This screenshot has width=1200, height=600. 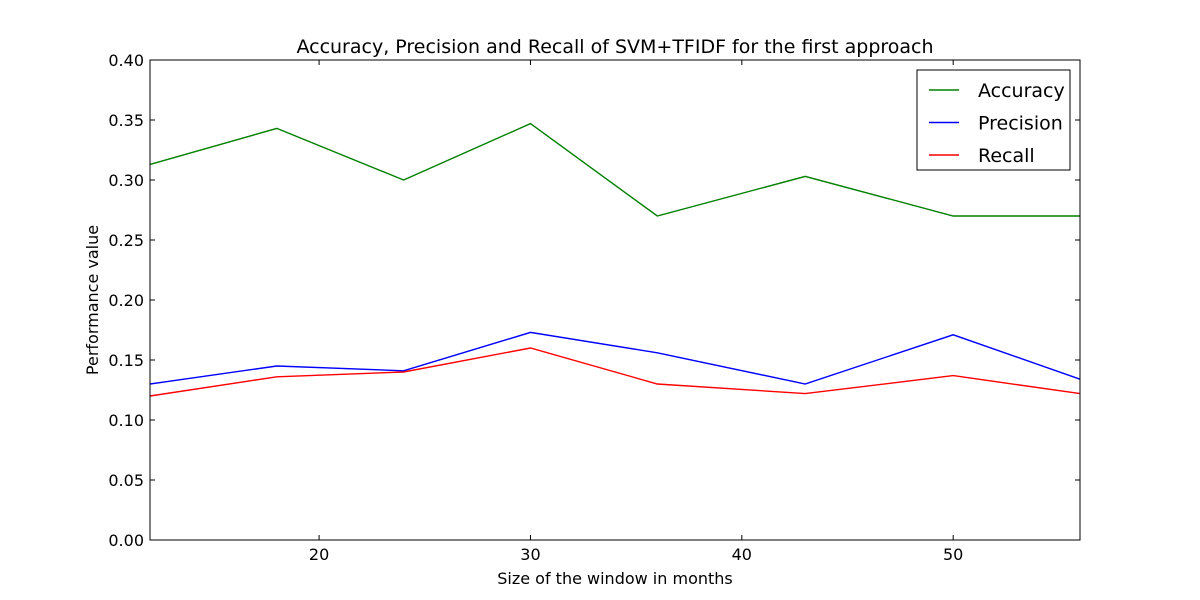 I want to click on series-line-accuracy, so click(x=614, y=169).